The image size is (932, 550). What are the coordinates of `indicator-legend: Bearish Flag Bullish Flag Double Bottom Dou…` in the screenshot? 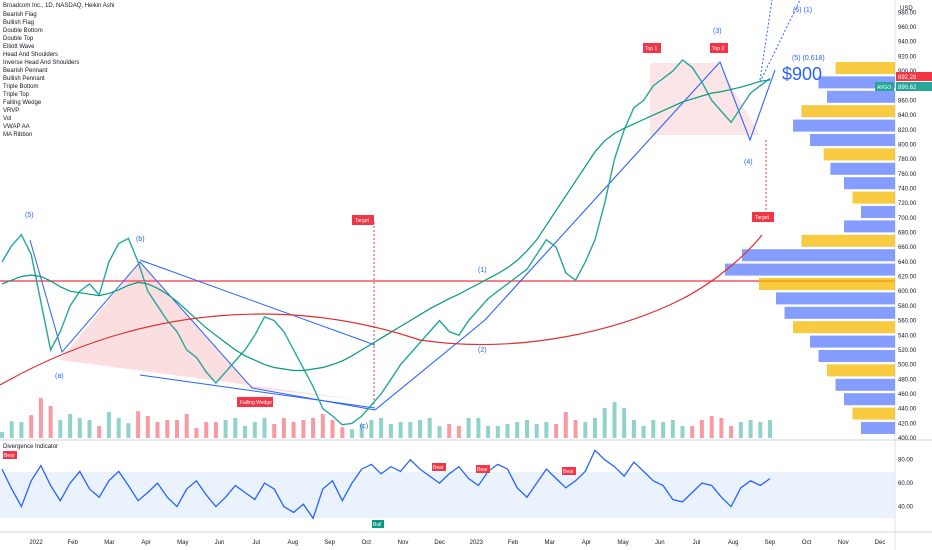 It's located at (41, 75).